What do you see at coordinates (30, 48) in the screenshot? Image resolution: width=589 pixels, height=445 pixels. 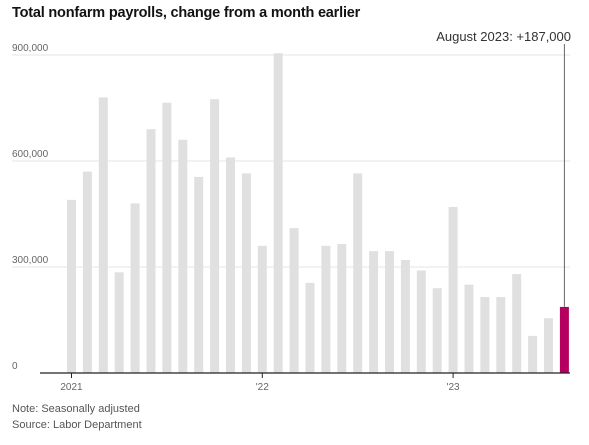 I see `y-tick-label: 900,000` at bounding box center [30, 48].